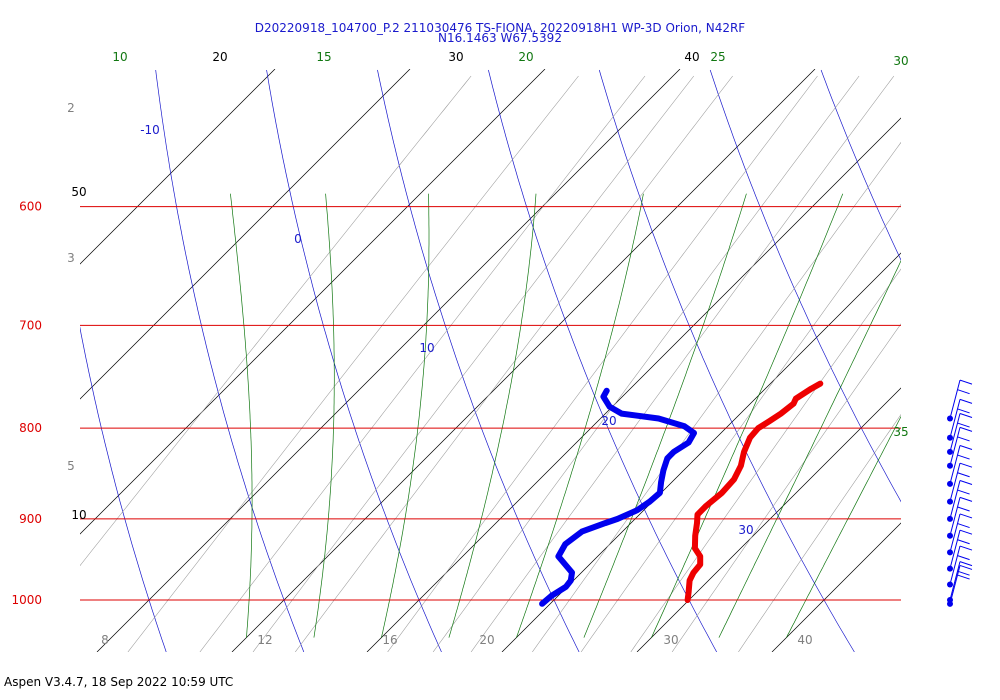  I want to click on dry-adiabat-label: 10, so click(426, 348).